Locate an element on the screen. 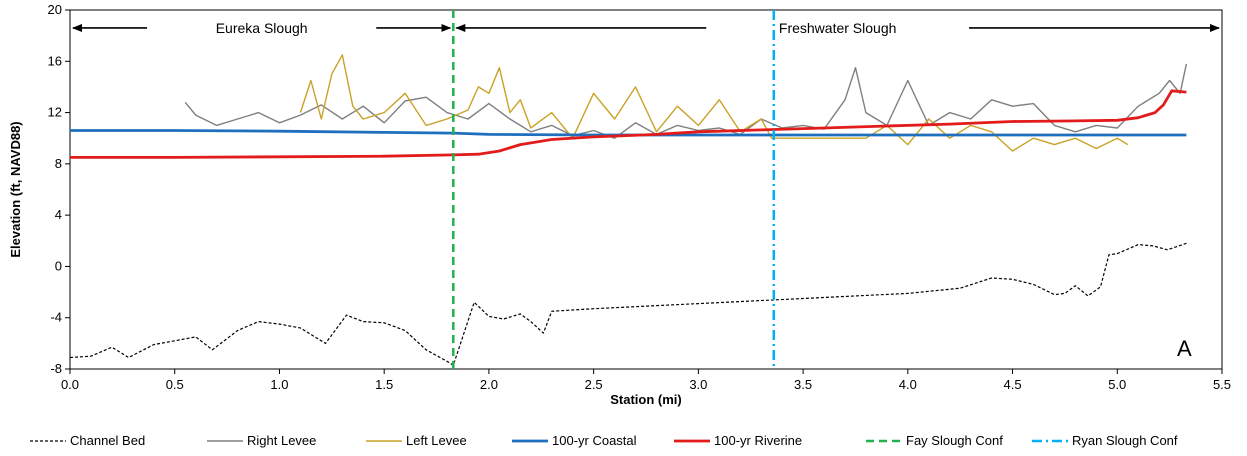  x-tick-label: 0.0 is located at coordinates (70, 384).